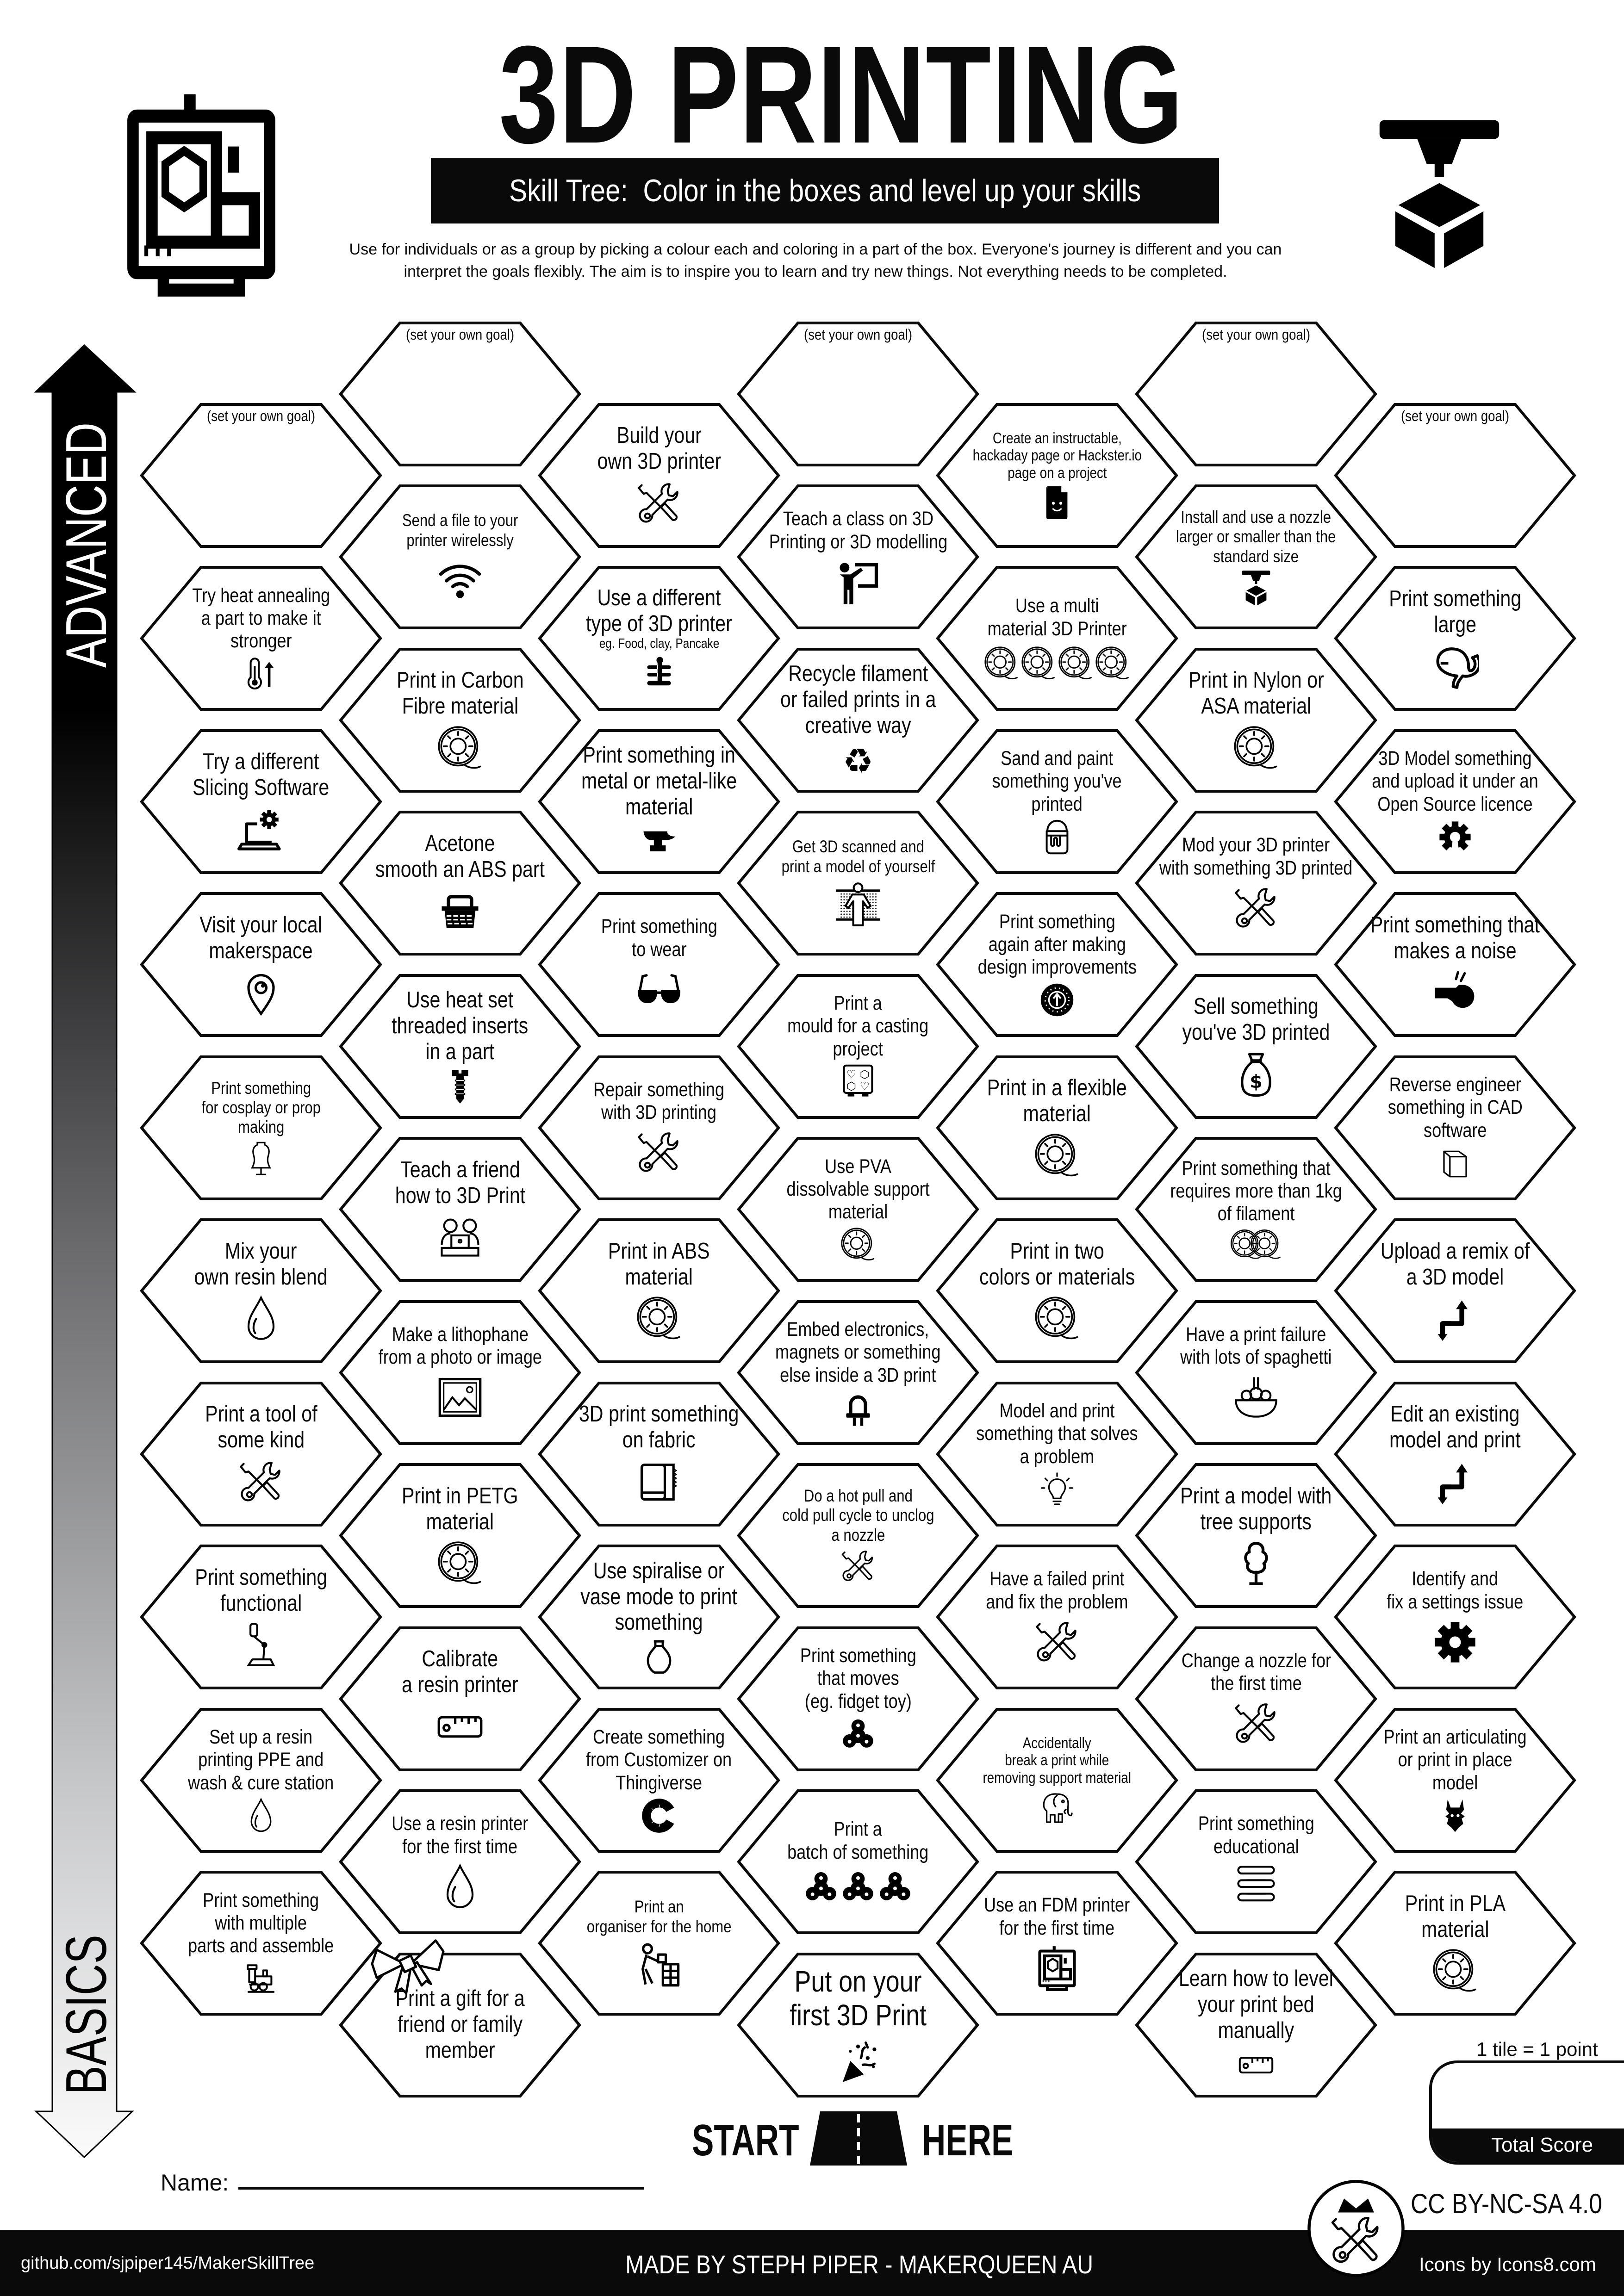 The height and width of the screenshot is (2296, 1624). I want to click on skill-tile: Make a lithophane from a photo or image, so click(460, 1372).